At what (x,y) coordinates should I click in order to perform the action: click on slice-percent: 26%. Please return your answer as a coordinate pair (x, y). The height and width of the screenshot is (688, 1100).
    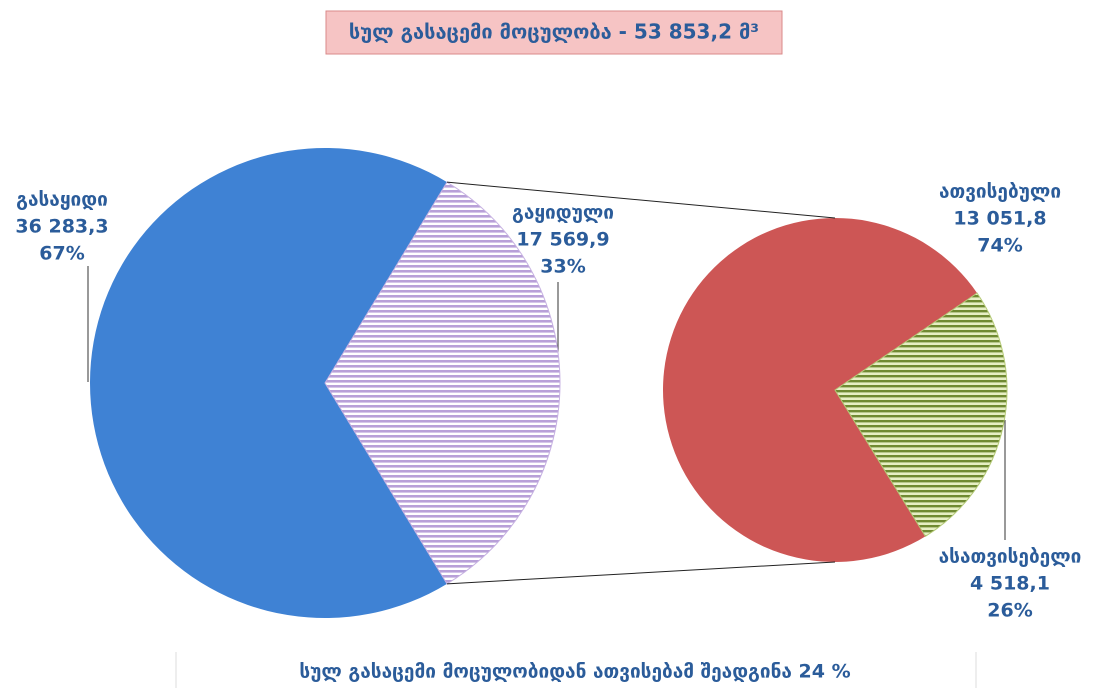
    Looking at the image, I should click on (1009, 611).